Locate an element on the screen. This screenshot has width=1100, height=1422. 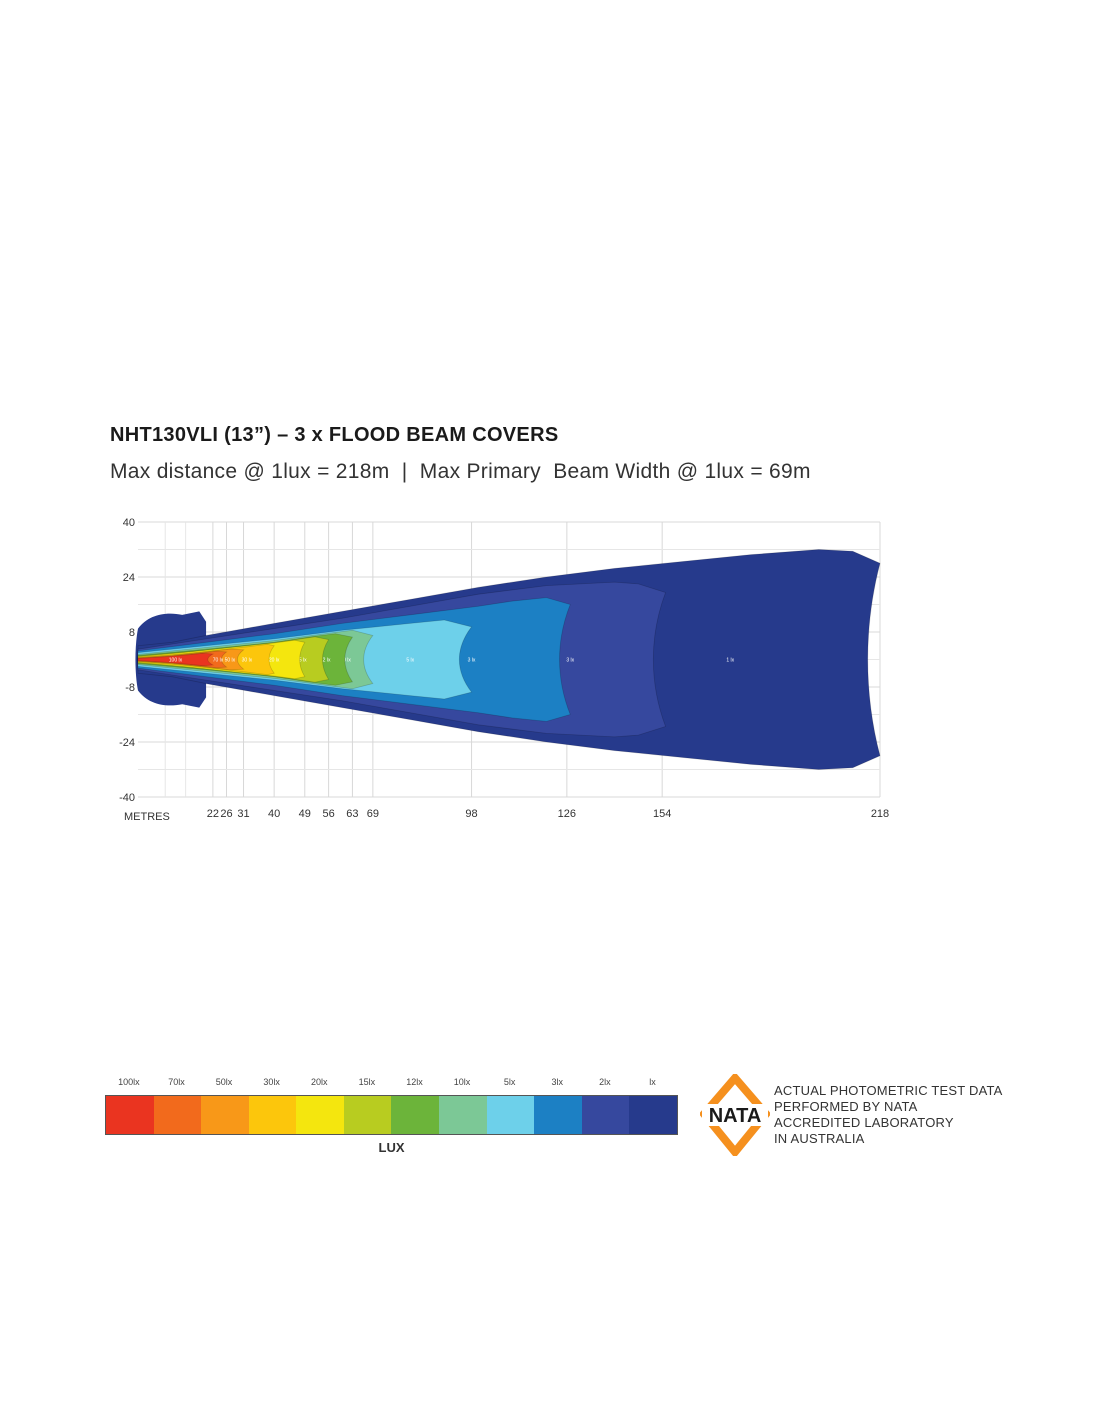
beam-zone-label: 12 lx is located at coordinates (325, 661).